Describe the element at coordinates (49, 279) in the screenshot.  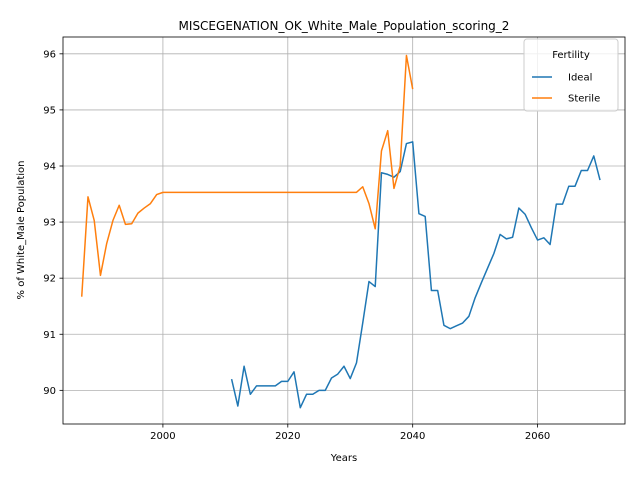
I see `y-tick-label: 92` at that location.